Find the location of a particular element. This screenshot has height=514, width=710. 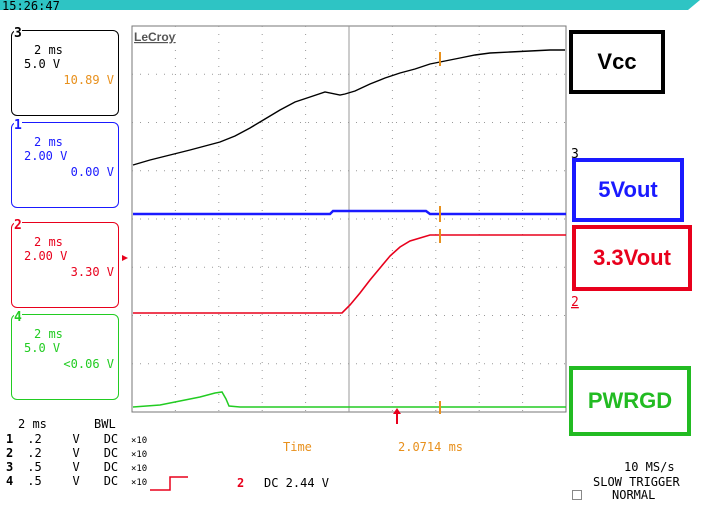

trigger-state-checkbox is located at coordinates (577, 495).